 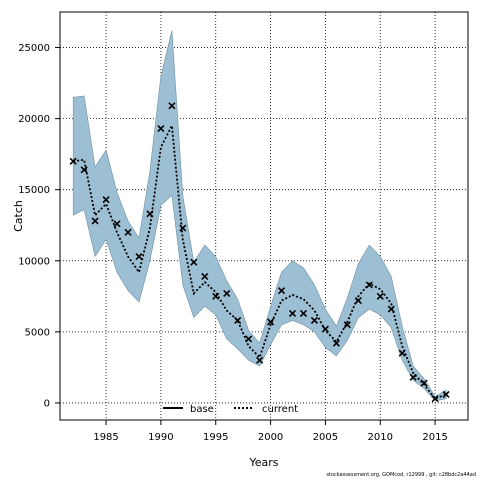 What do you see at coordinates (34, 48) in the screenshot?
I see `y-tick-label: 25000` at bounding box center [34, 48].